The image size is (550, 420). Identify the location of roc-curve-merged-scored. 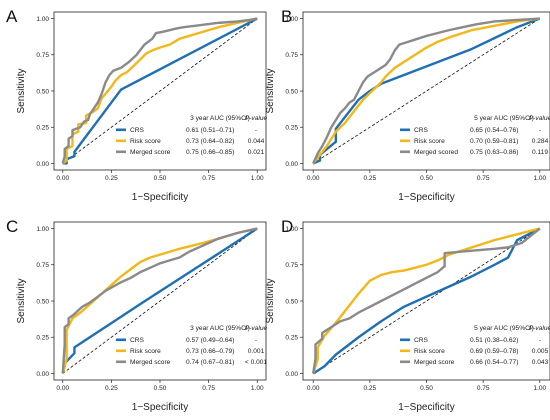
(426, 90).